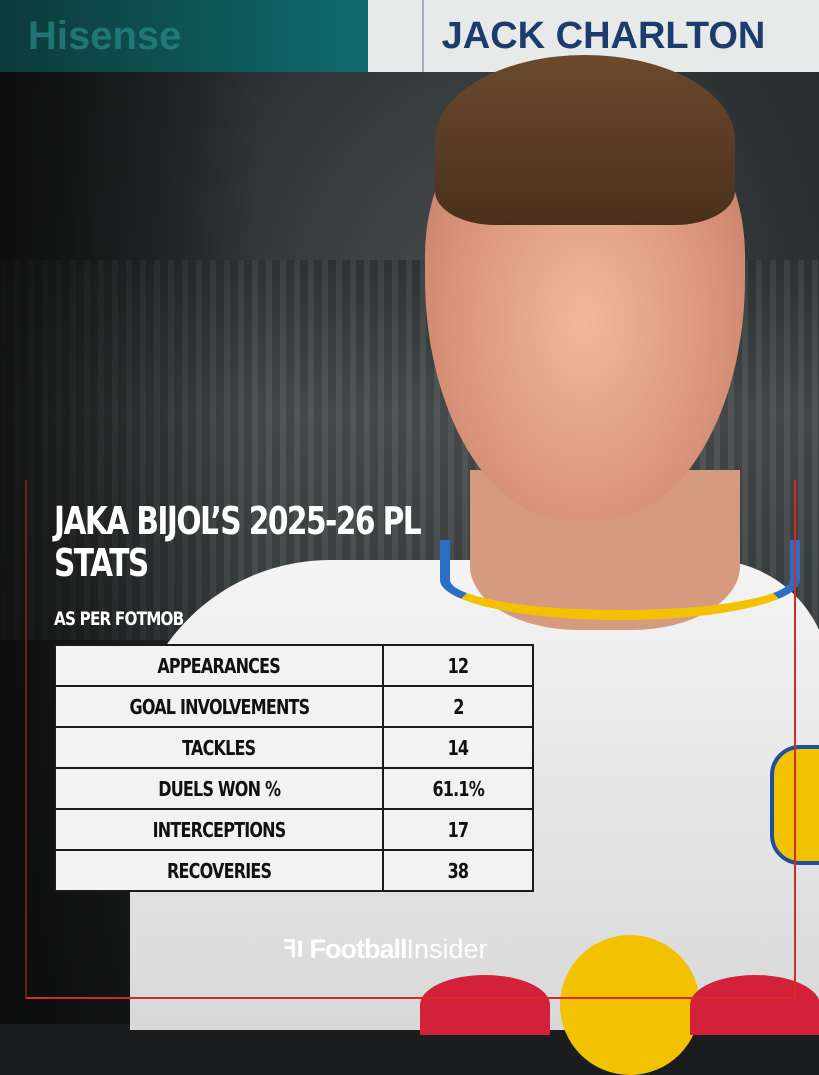  I want to click on stat-value-text: 12, so click(458, 665).